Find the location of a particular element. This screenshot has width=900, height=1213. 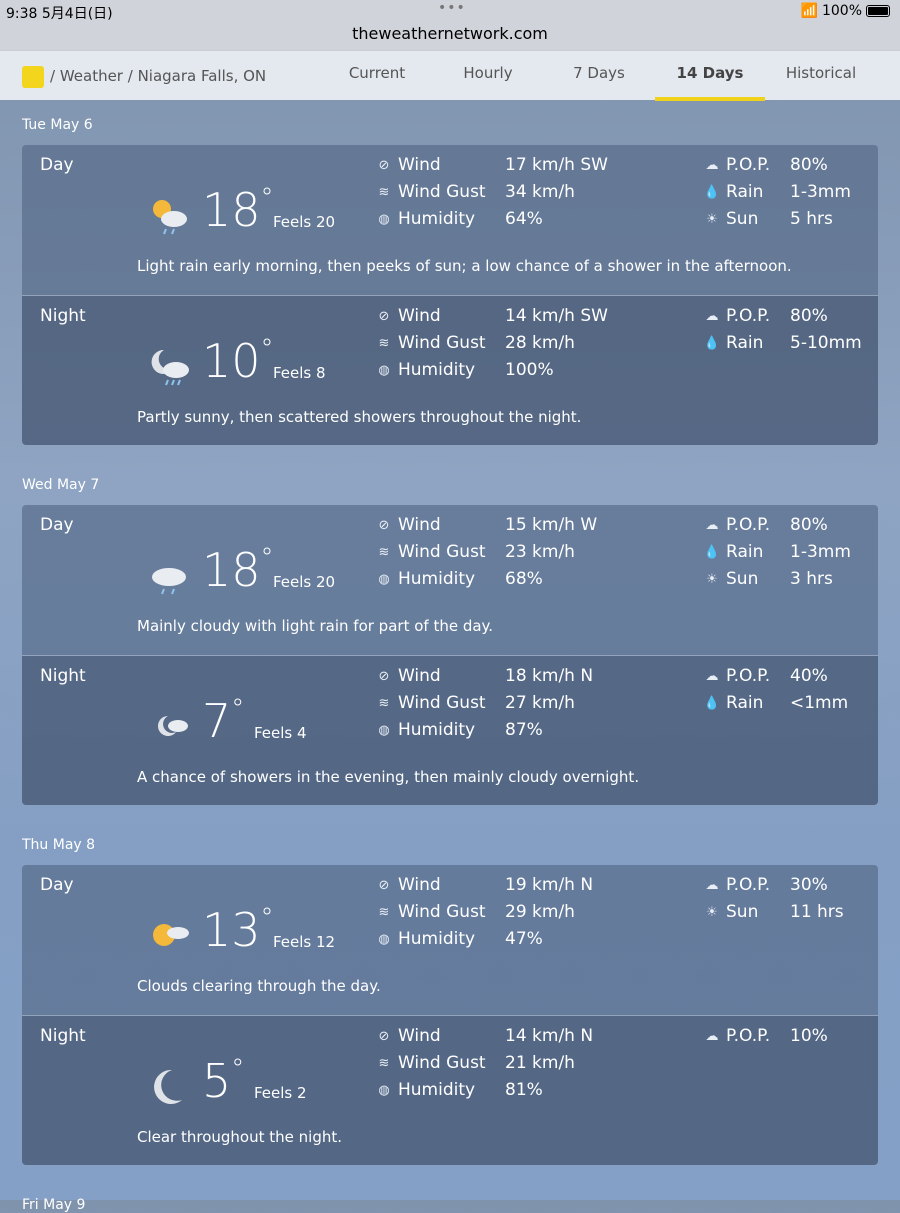

humidity-value: 87% is located at coordinates (524, 730).